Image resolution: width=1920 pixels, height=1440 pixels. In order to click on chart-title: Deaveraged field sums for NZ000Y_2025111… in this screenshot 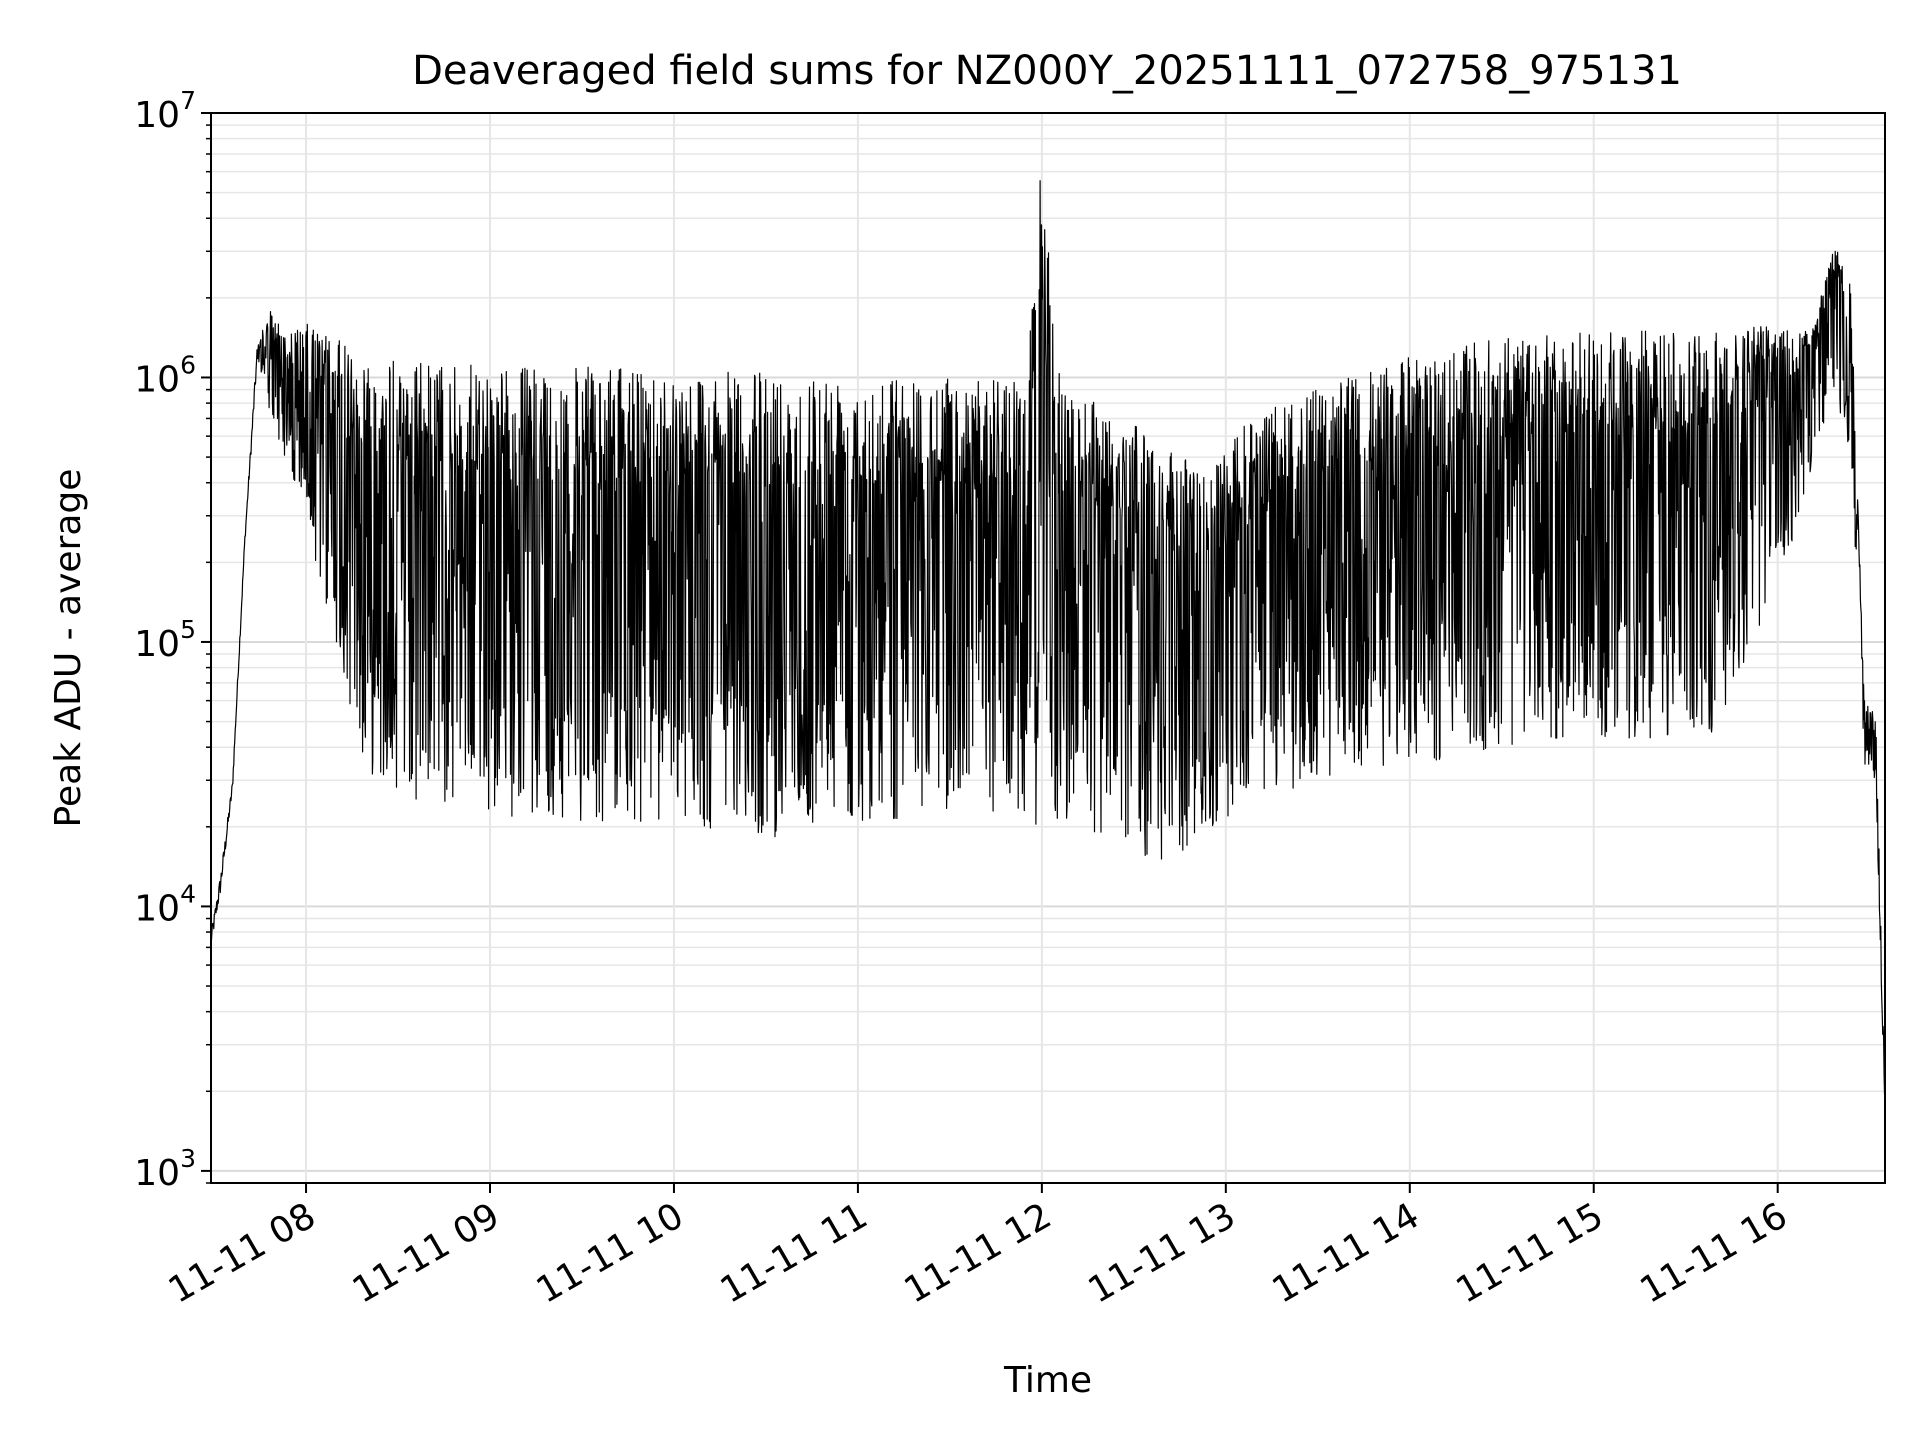, I will do `click(1047, 71)`.